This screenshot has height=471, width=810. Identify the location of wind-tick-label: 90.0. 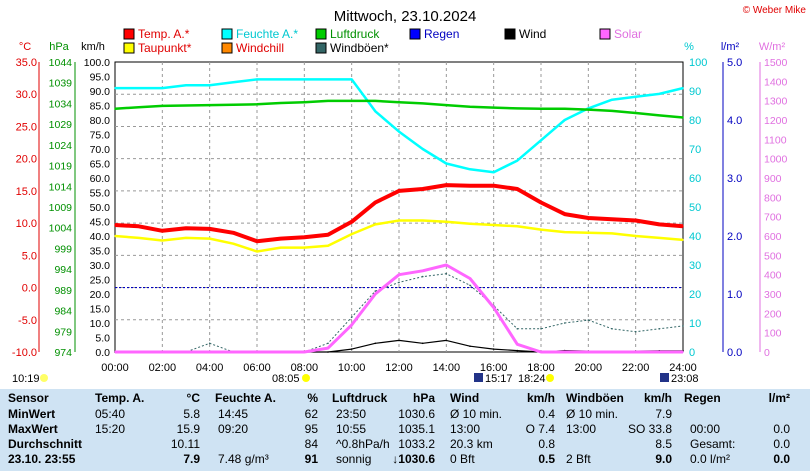
(100, 92).